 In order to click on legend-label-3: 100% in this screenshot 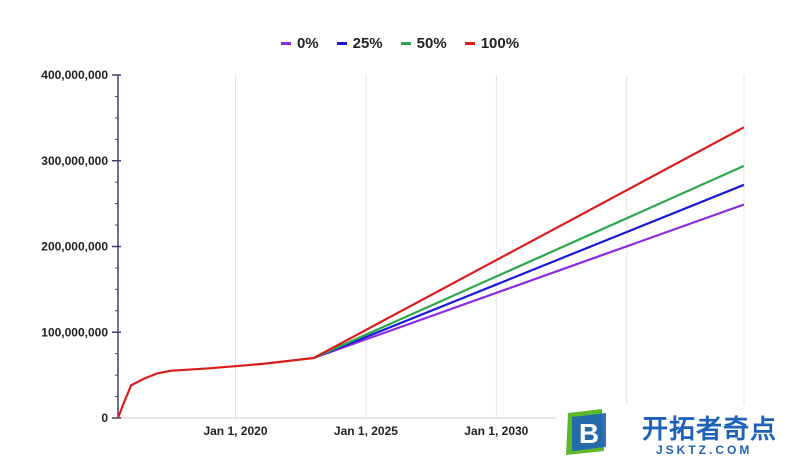, I will do `click(500, 43)`.